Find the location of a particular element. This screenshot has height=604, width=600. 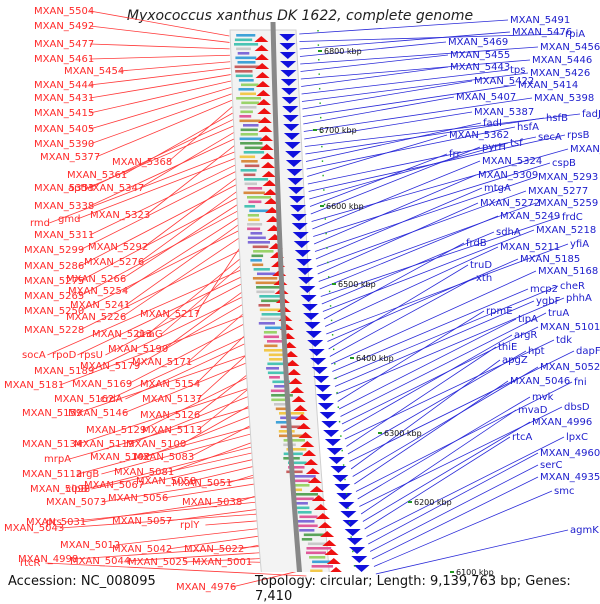

kbp-label: 6100 kbp is located at coordinates (475, 572).